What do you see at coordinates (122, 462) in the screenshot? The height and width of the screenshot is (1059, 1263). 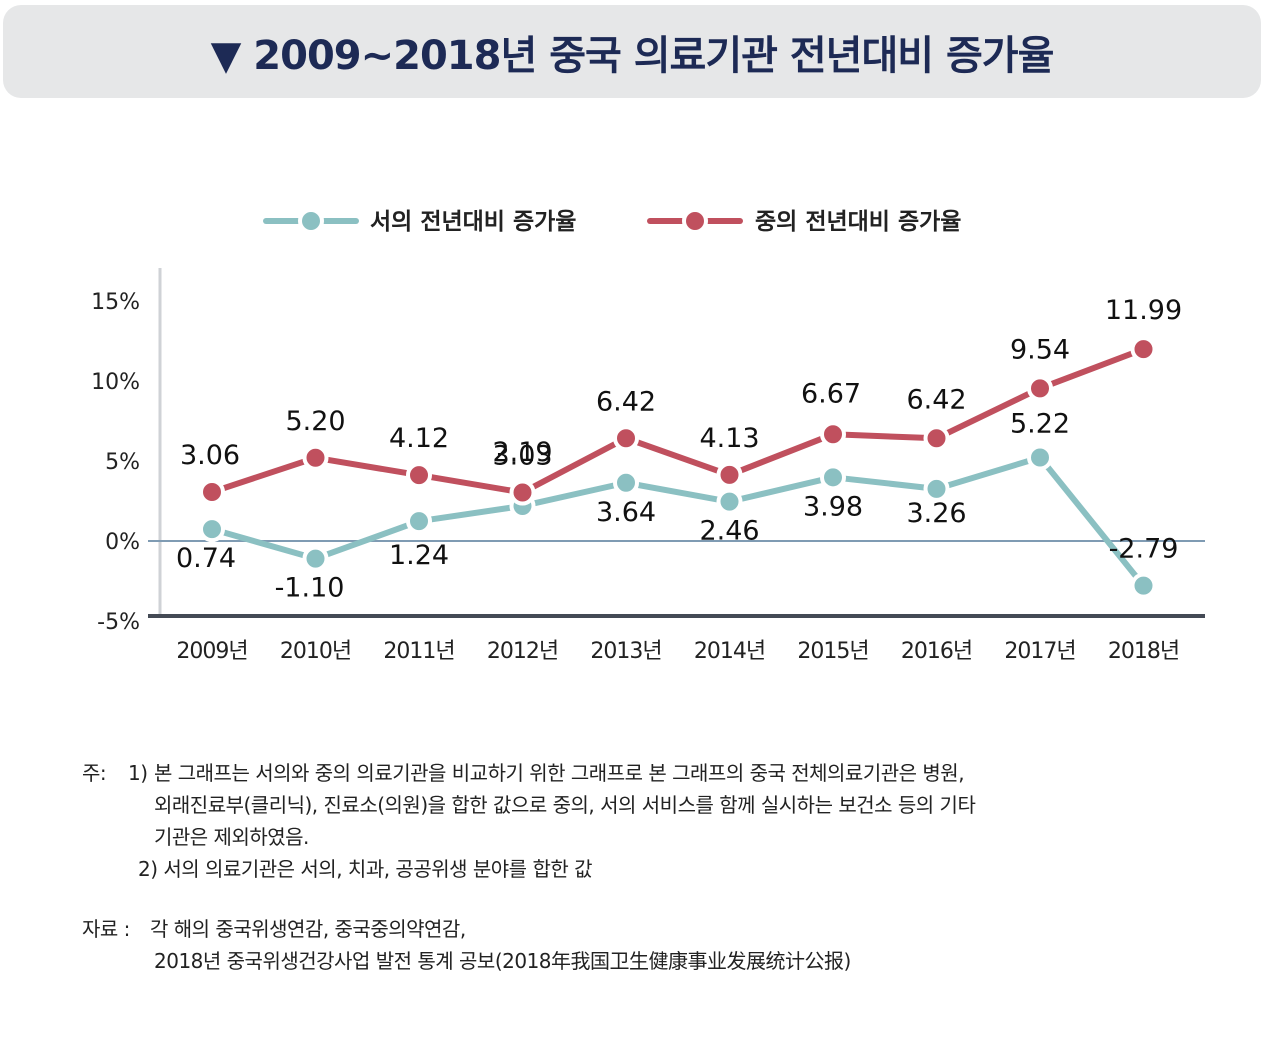 I see `y-tick-label: 5%` at bounding box center [122, 462].